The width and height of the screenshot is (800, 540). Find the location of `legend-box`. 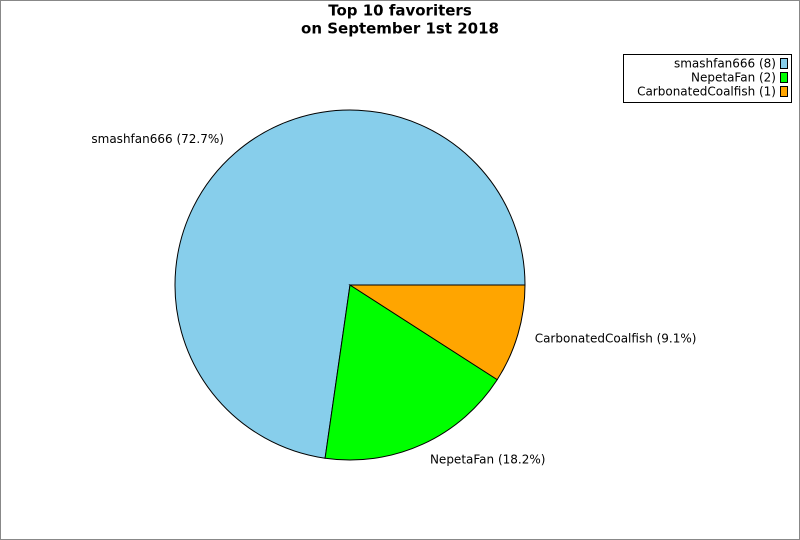

legend-box is located at coordinates (707, 78).